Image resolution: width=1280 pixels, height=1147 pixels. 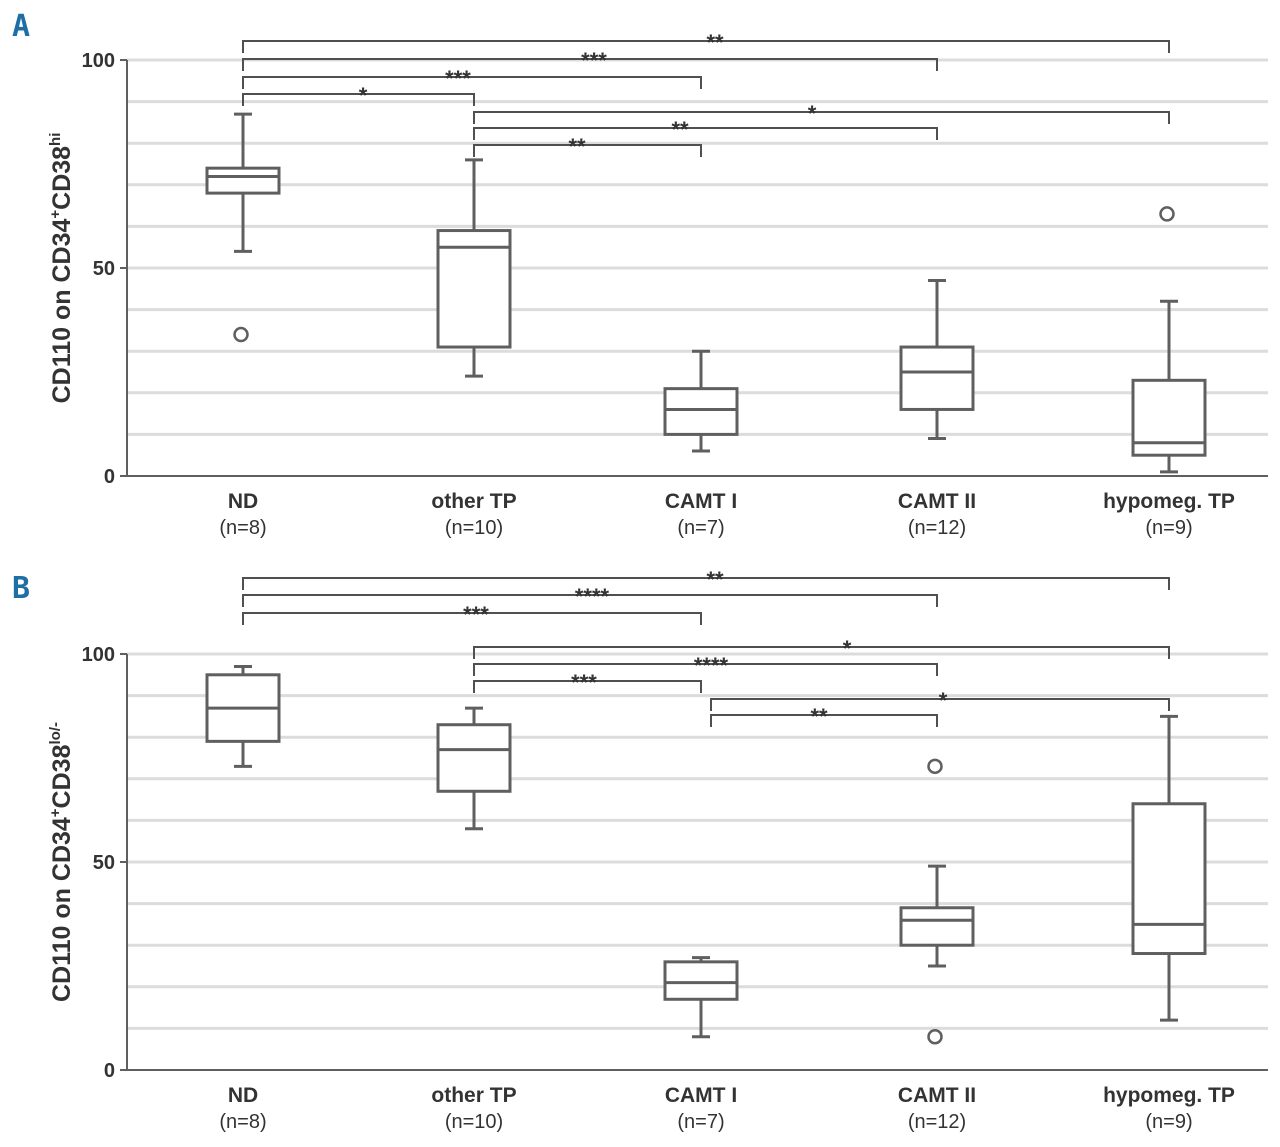 What do you see at coordinates (55, 139) in the screenshot?
I see `y-axis-label-superscript: hi` at bounding box center [55, 139].